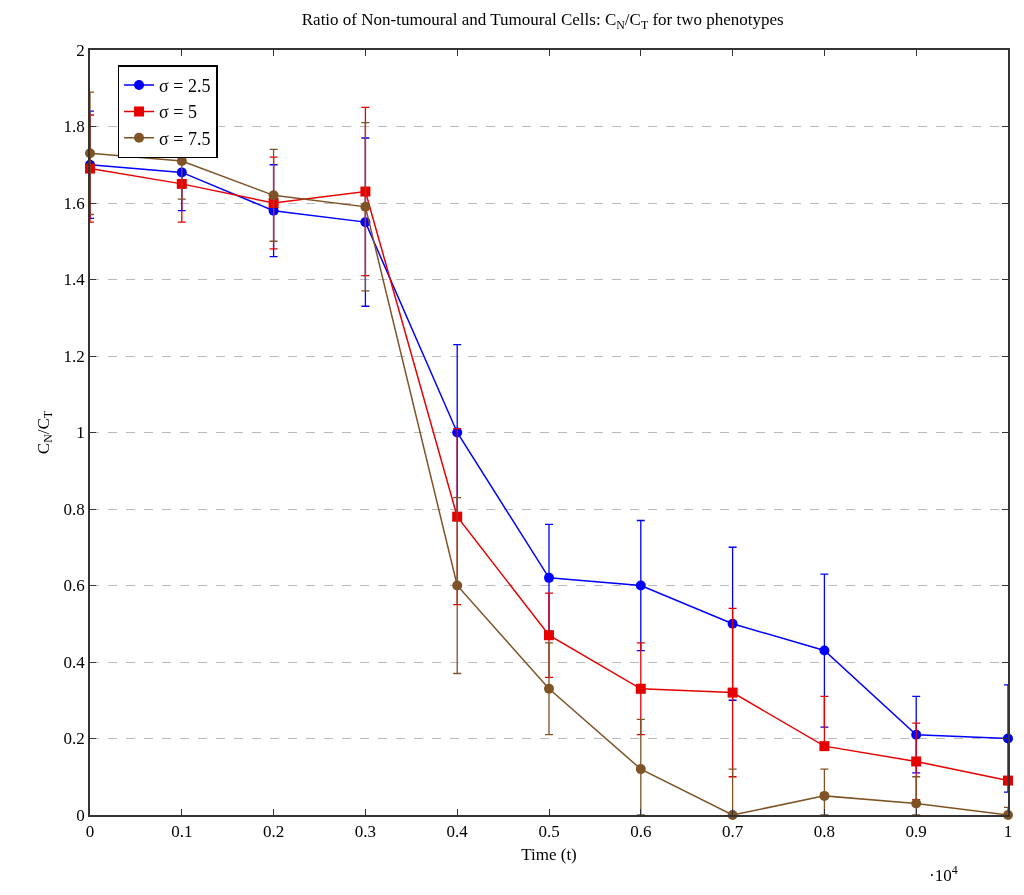 This screenshot has width=1024, height=895. What do you see at coordinates (549, 832) in the screenshot?
I see `x-tick-label: 0.5` at bounding box center [549, 832].